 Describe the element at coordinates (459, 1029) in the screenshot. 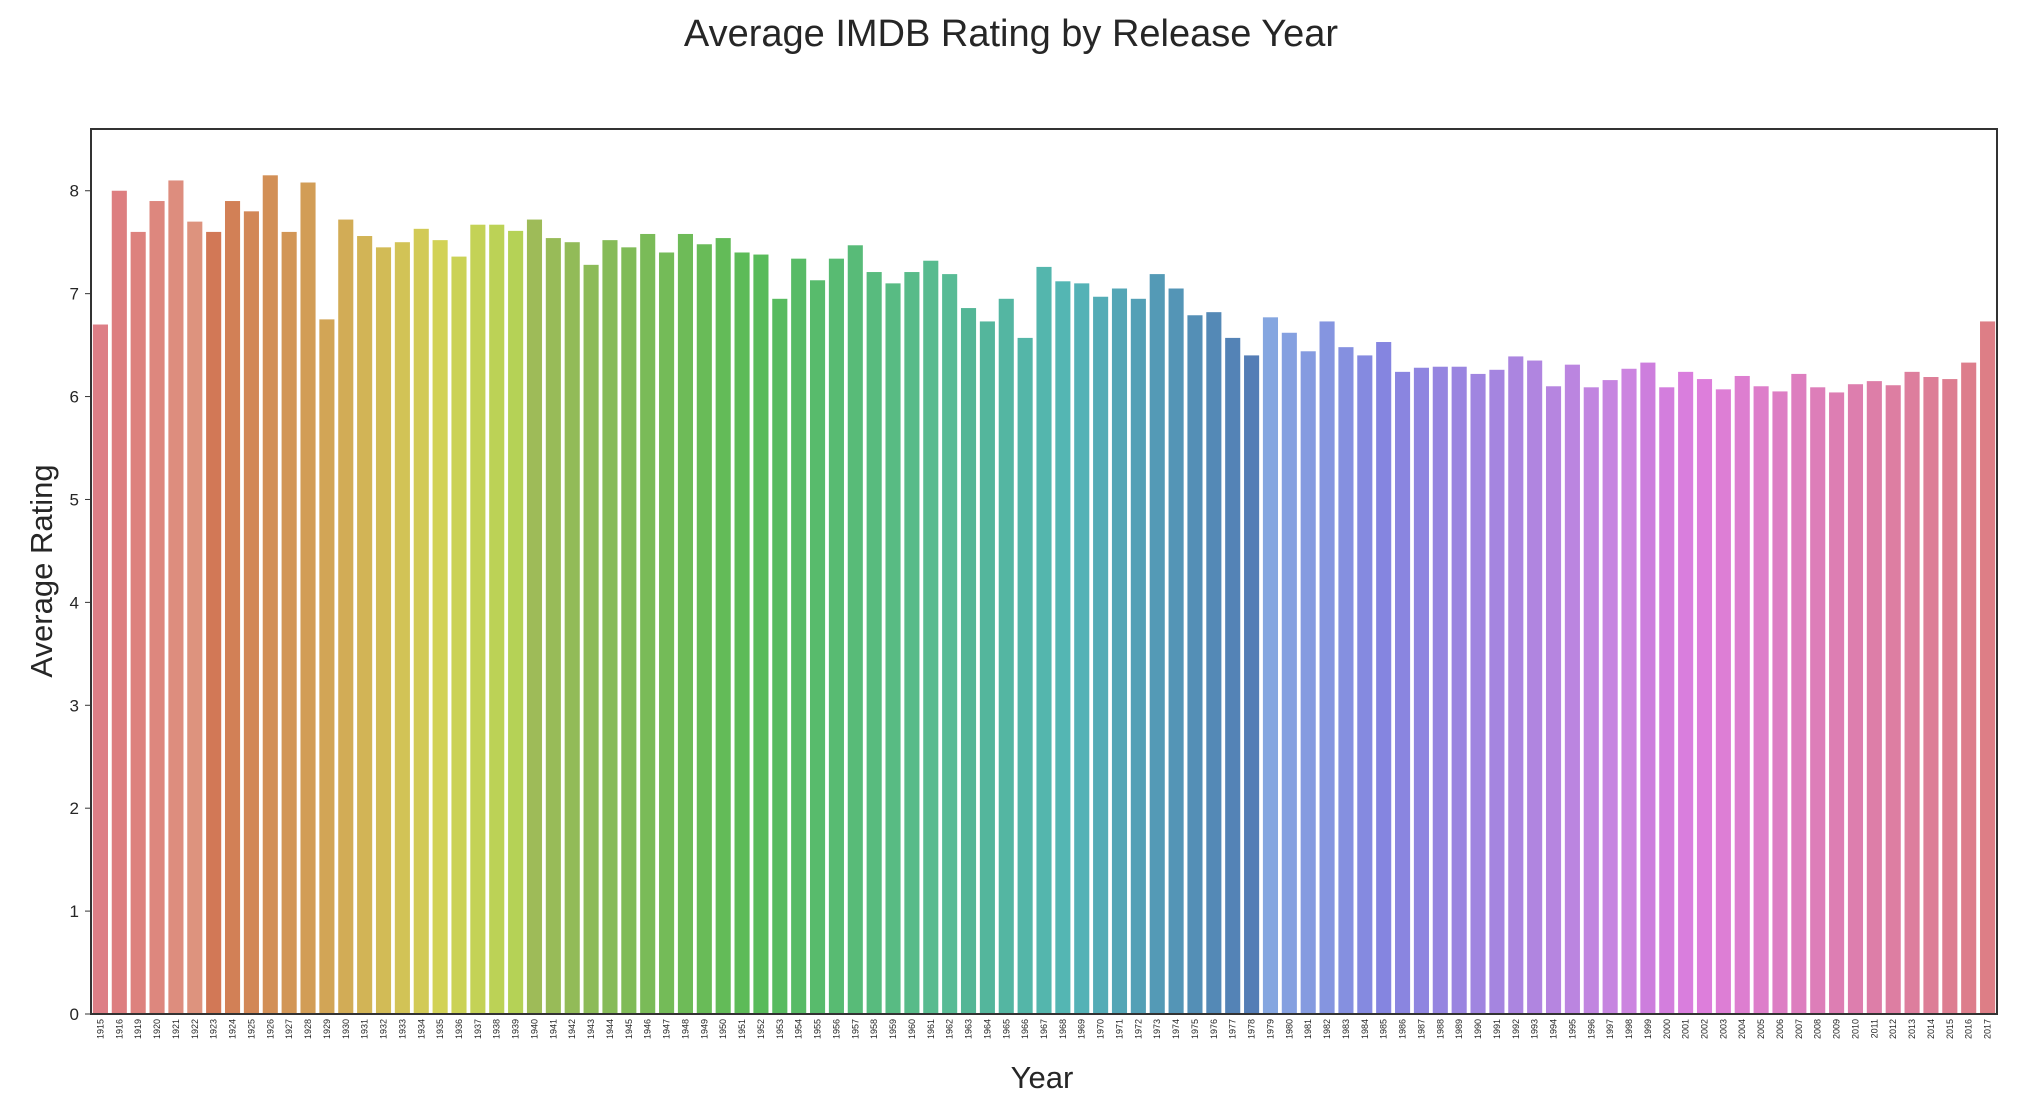

I see `x-tick-label: 1936` at that location.